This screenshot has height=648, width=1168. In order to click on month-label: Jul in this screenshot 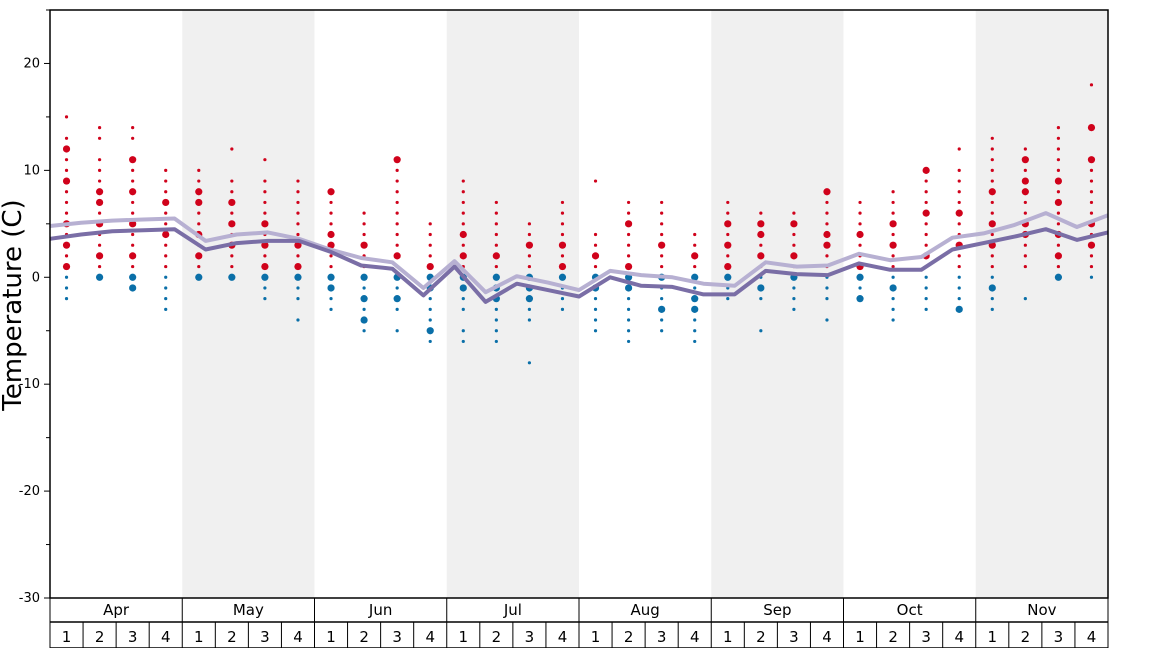, I will do `click(512, 610)`.